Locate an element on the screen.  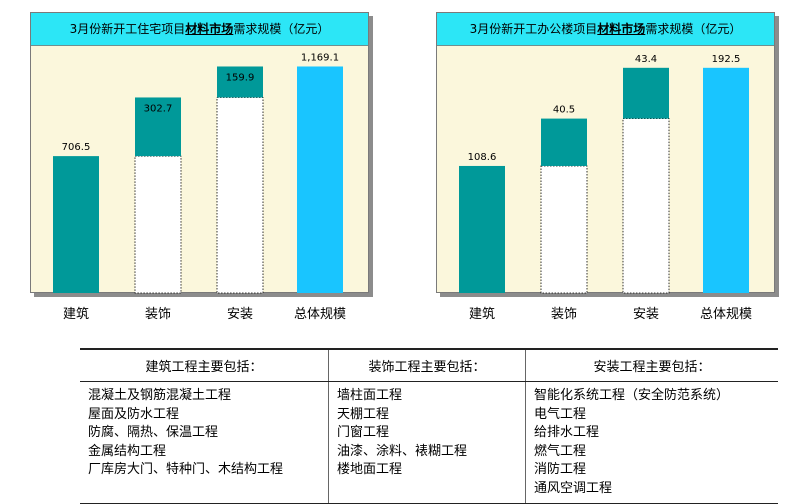
office-category-label-installation: 安装 is located at coordinates (645, 314).